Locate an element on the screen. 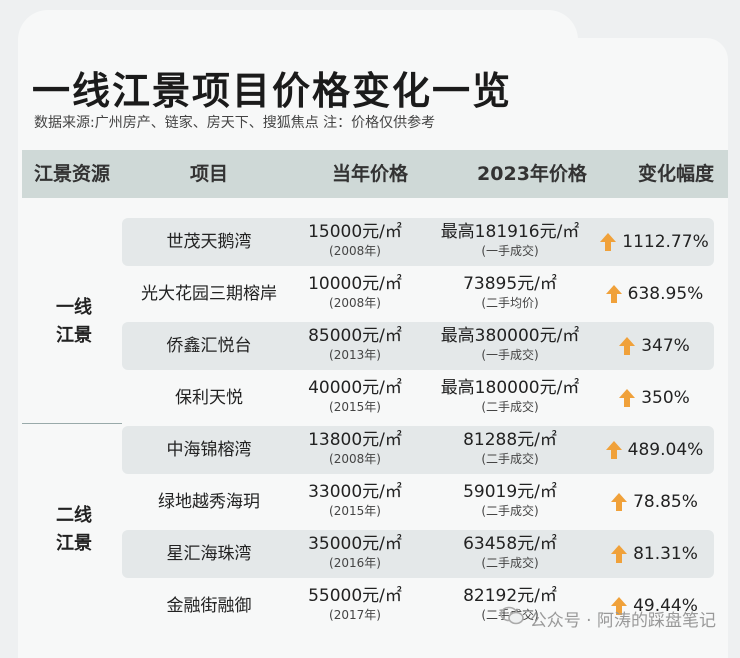 This screenshot has height=658, width=740. change-cell: 350% is located at coordinates (654, 398).